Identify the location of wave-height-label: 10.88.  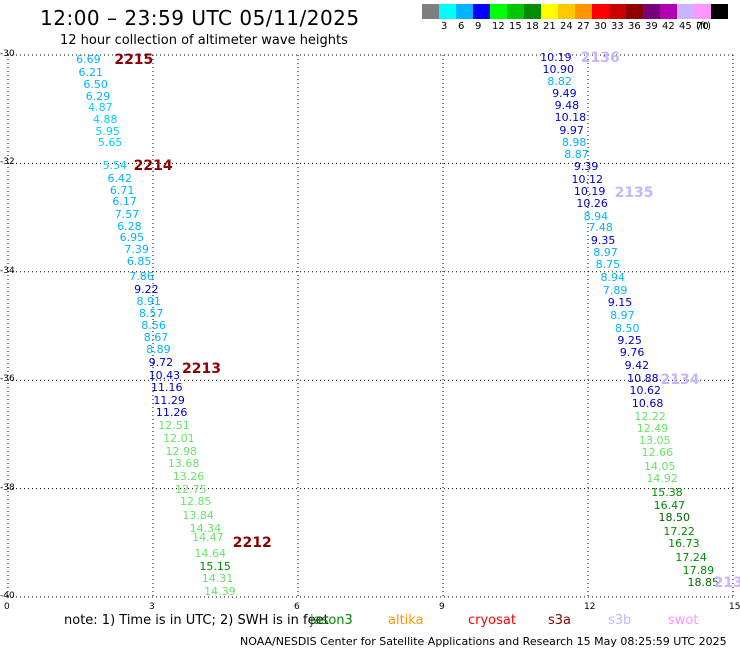
(643, 379).